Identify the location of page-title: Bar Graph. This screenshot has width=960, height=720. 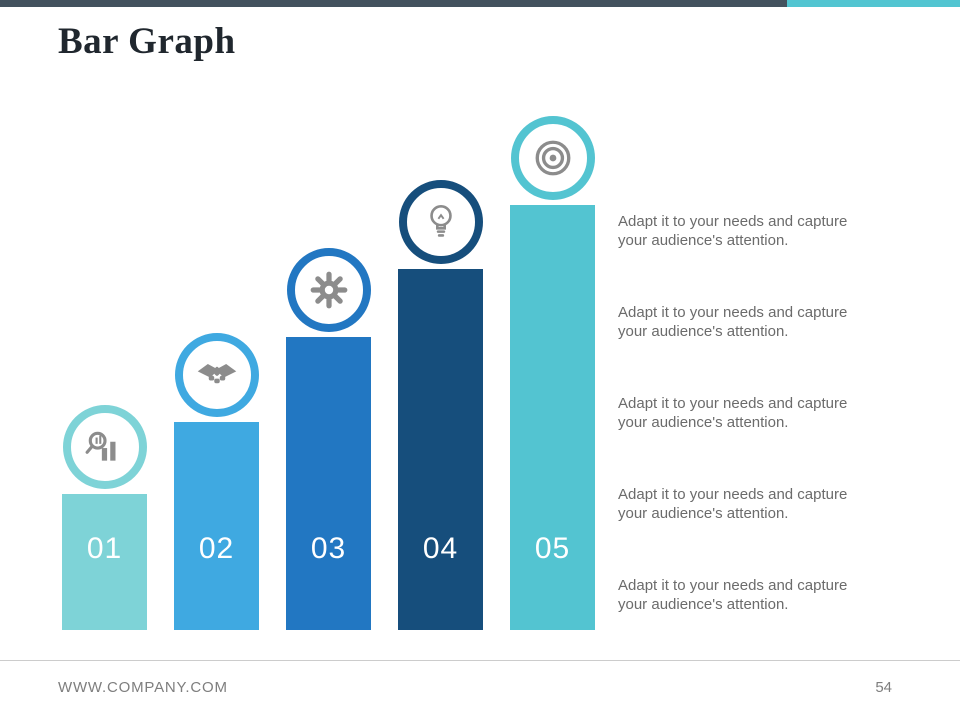
(147, 41).